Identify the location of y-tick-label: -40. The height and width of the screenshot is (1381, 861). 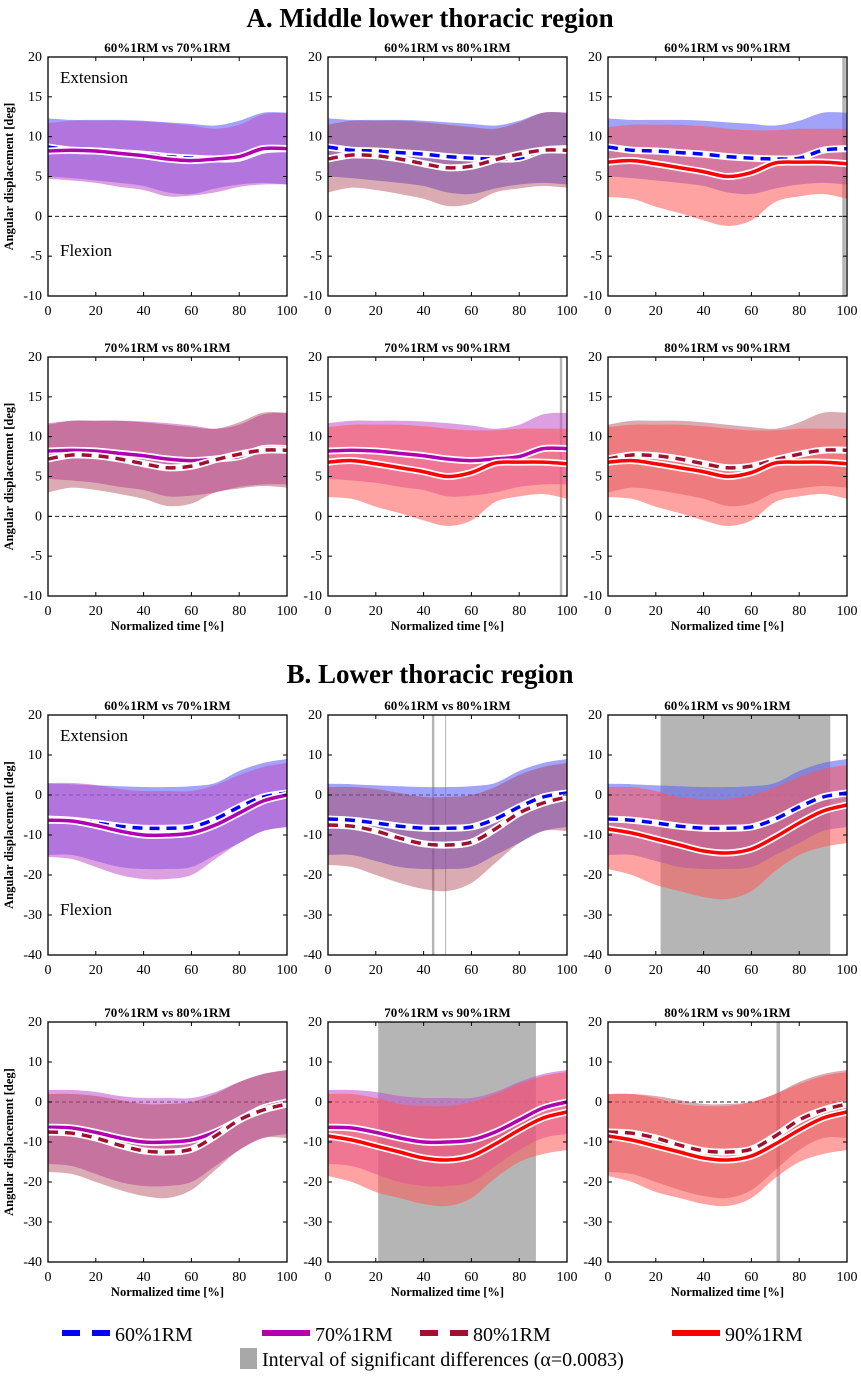
(312, 1262).